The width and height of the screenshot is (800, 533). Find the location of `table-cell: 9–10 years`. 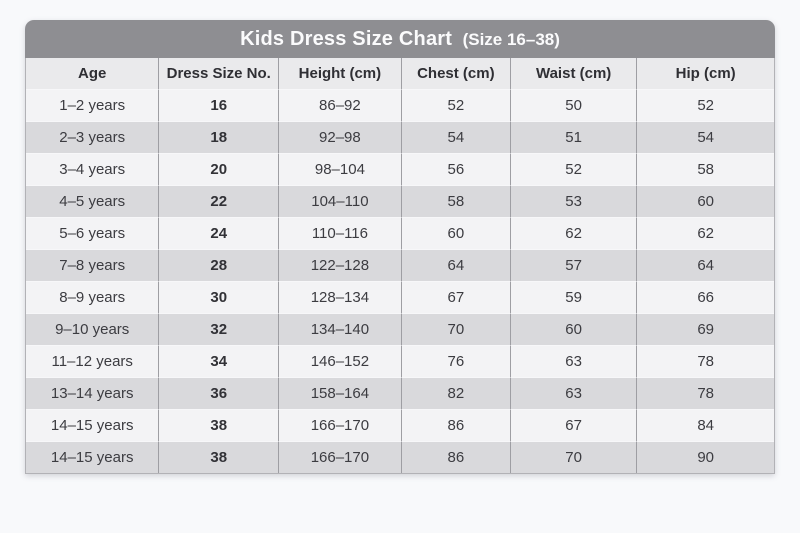

table-cell: 9–10 years is located at coordinates (92, 329).